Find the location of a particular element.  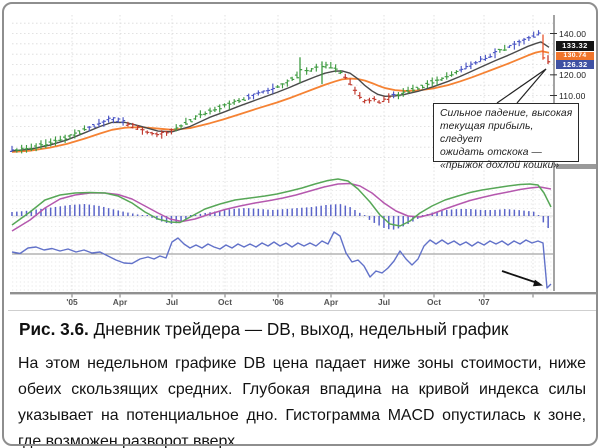

caption-label: Рис. 3.6. is located at coordinates (54, 329).